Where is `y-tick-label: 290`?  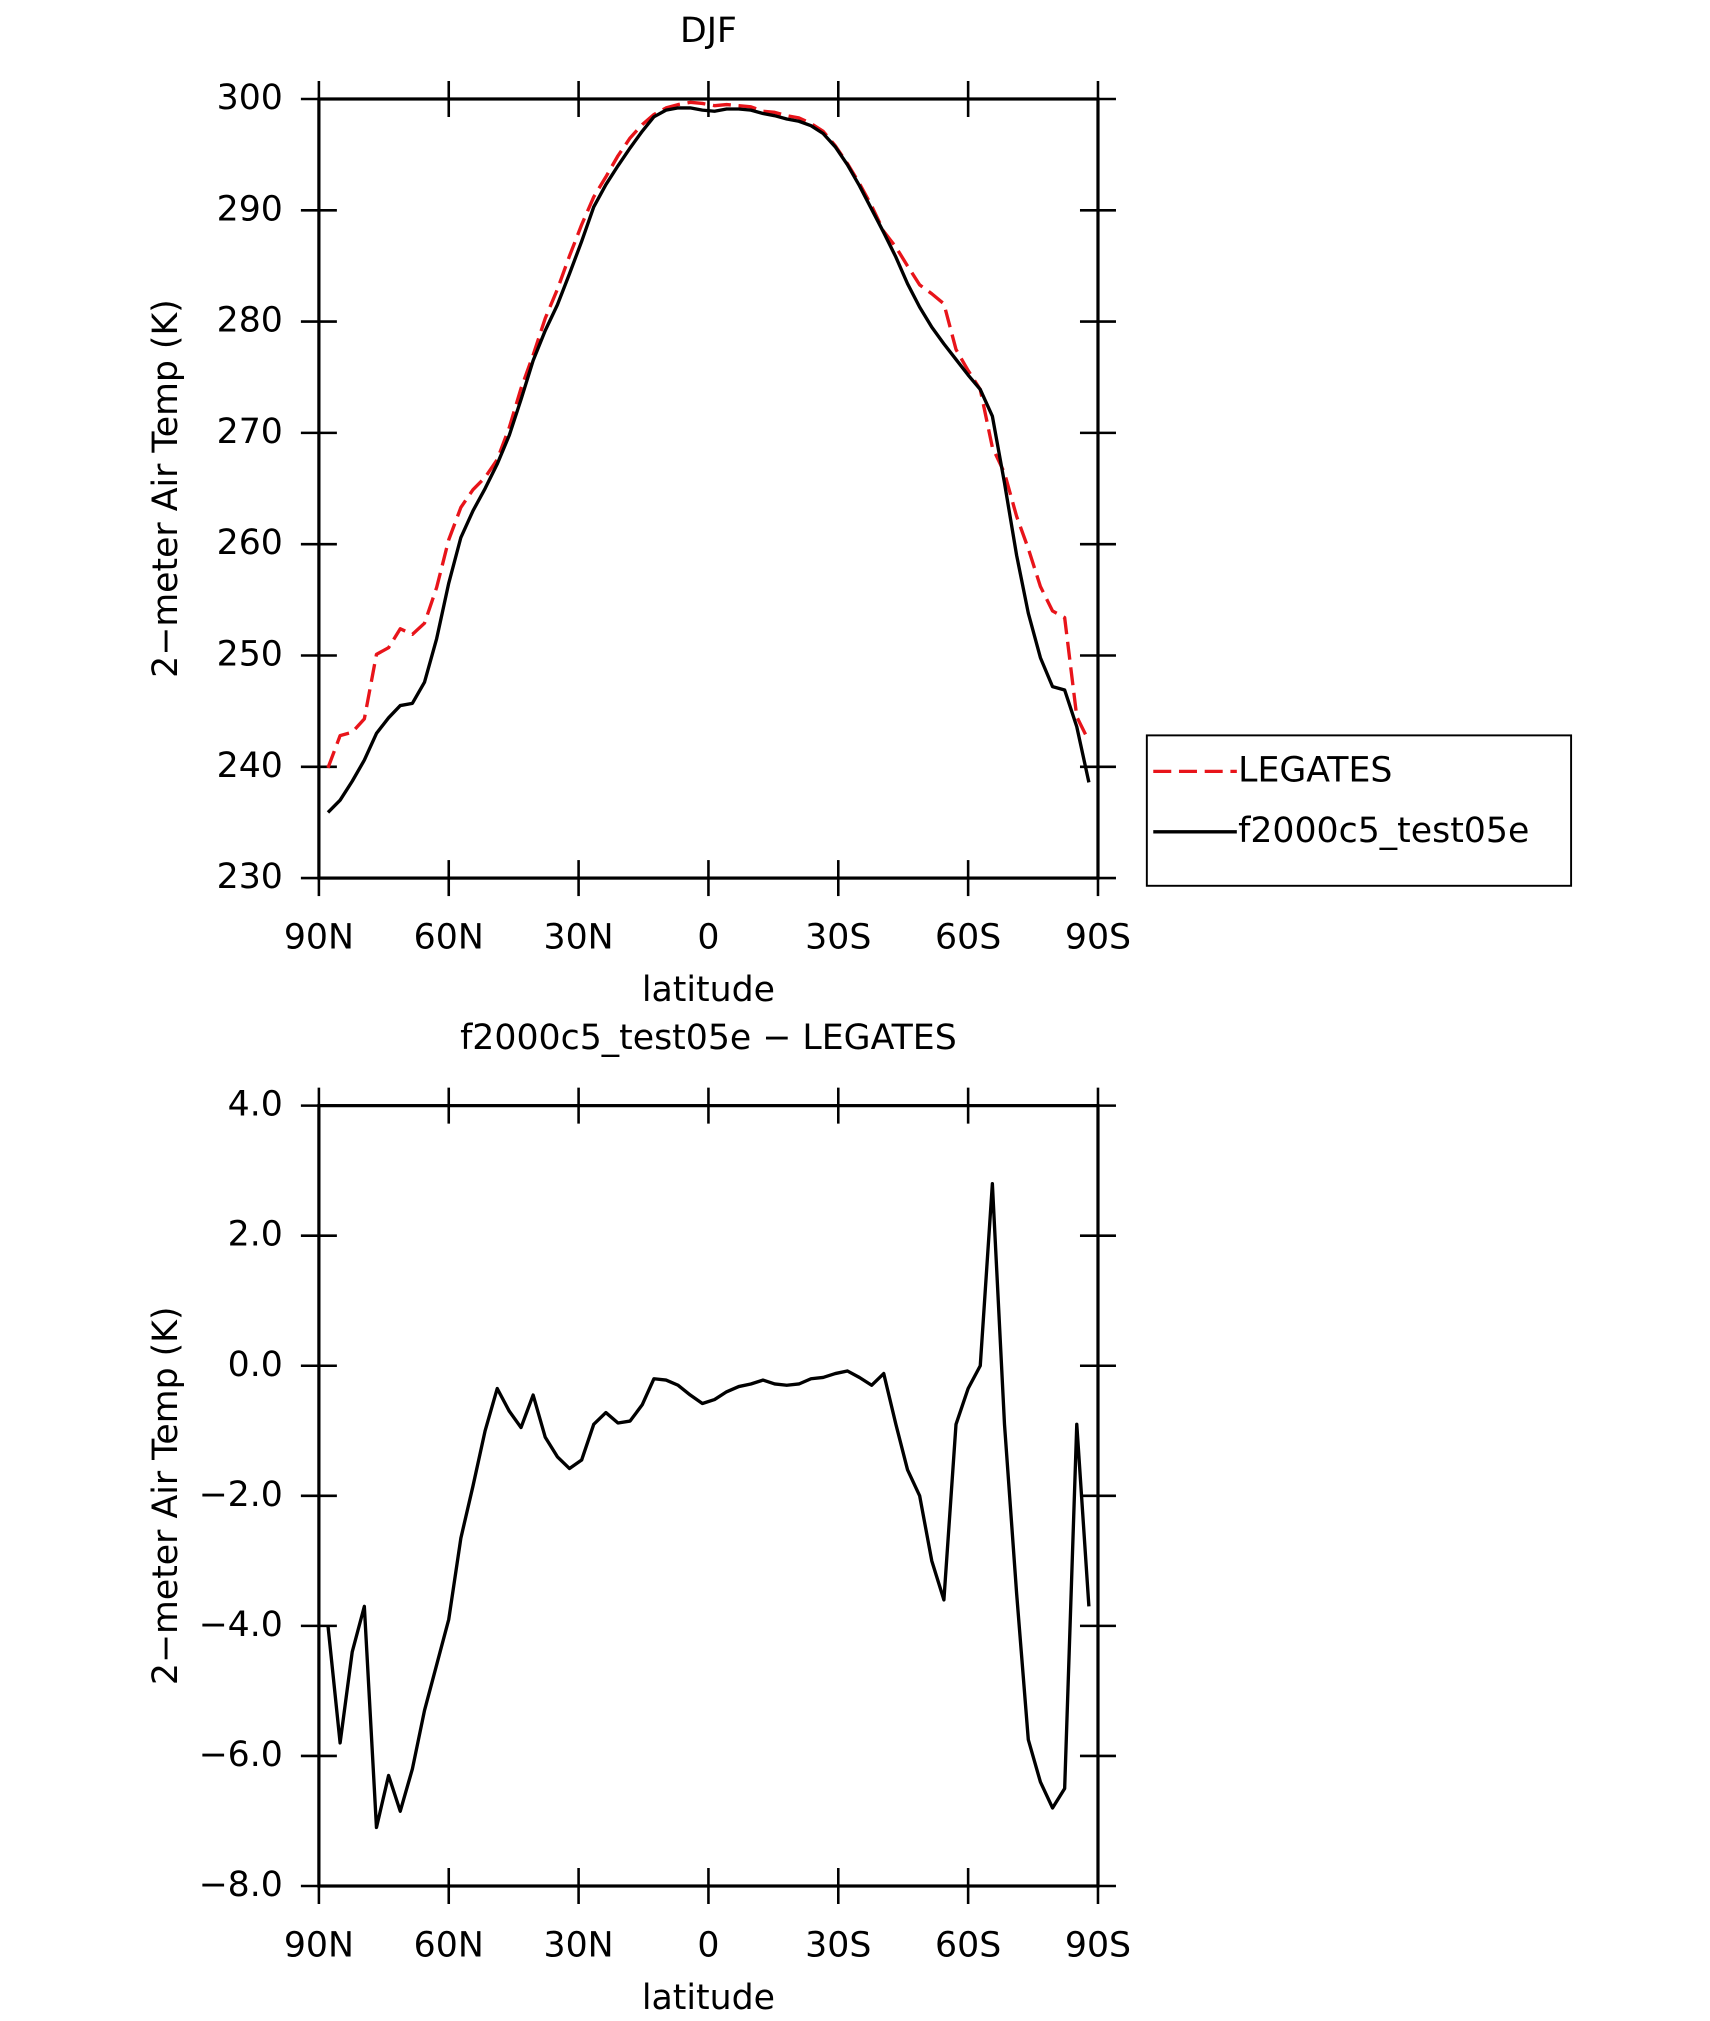 y-tick-label: 290 is located at coordinates (250, 209).